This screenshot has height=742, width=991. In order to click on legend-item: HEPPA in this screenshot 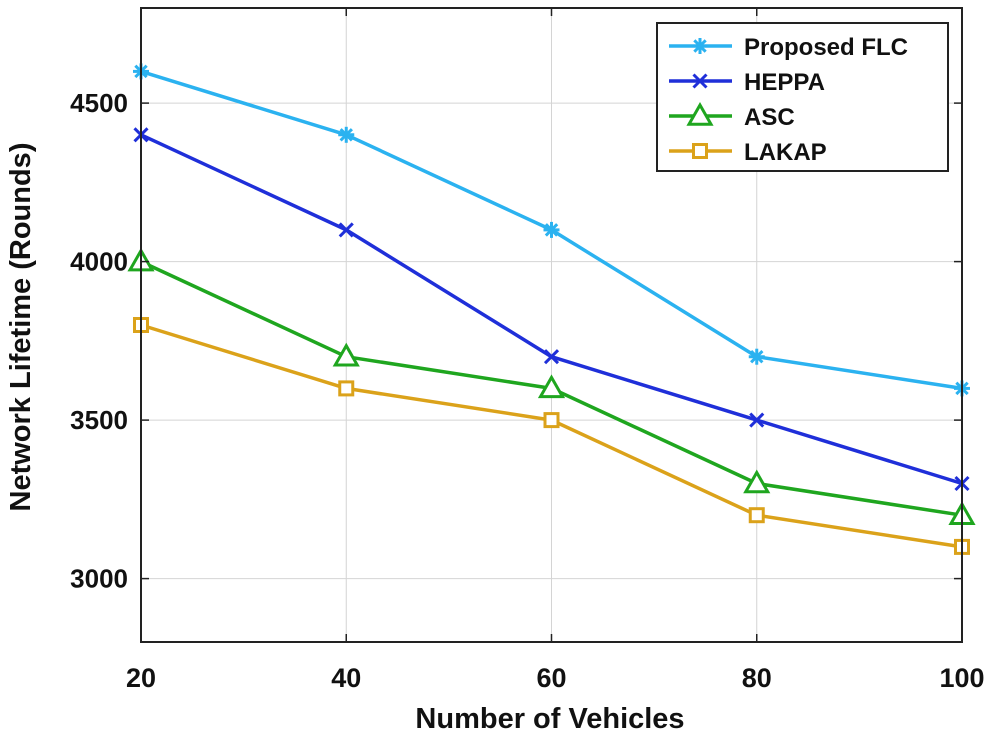, I will do `click(747, 82)`.